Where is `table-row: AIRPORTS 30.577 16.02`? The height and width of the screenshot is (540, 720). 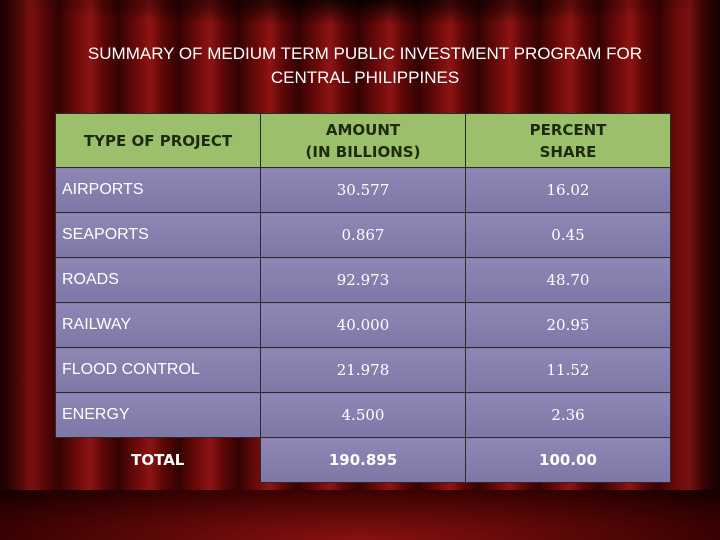
table-row: AIRPORTS 30.577 16.02 is located at coordinates (363, 190).